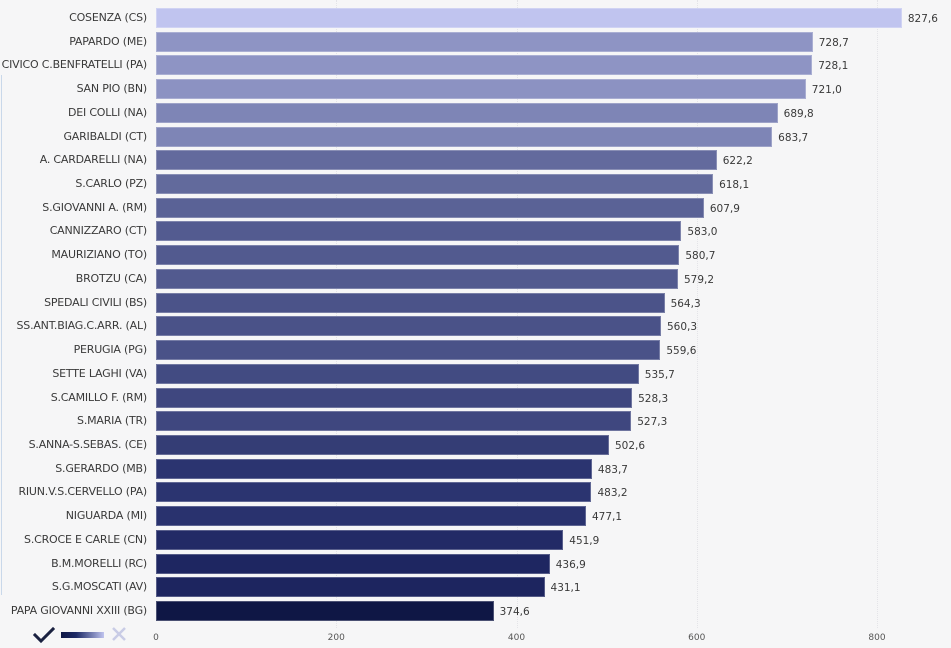 The image size is (951, 648). I want to click on value-label: 683,7, so click(793, 137).